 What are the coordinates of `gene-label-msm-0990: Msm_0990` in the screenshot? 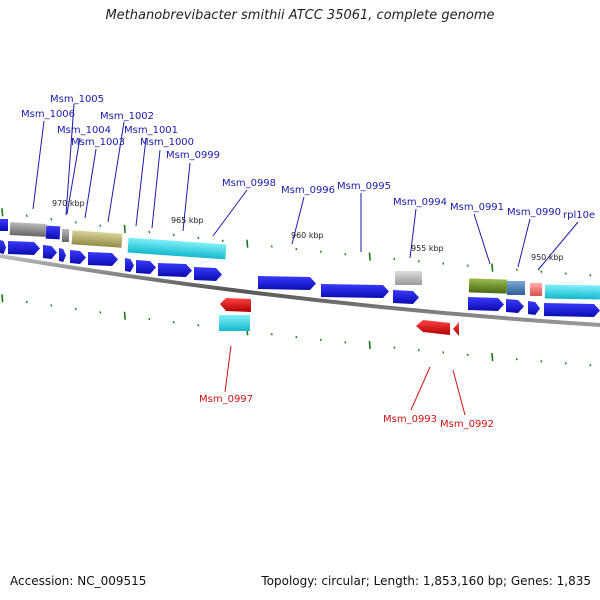 It's located at (534, 212).